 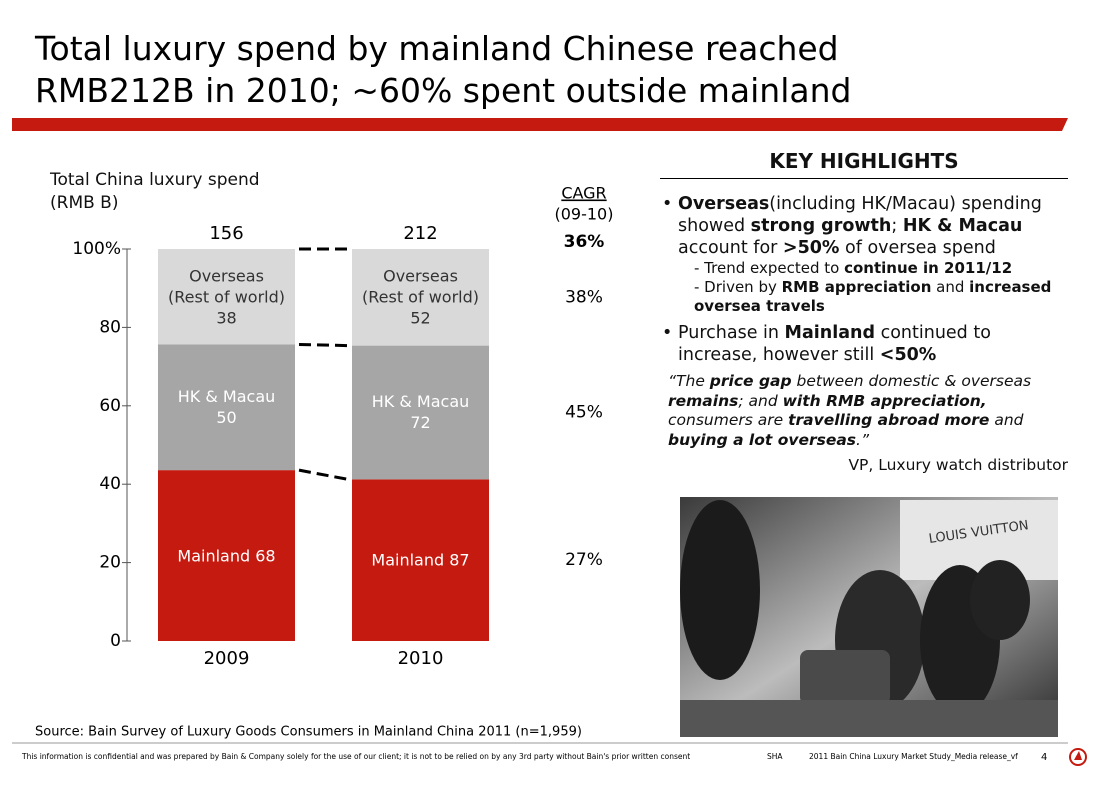 I want to click on axis-label: Total China luxury spend (RMB B), so click(x=155, y=191).